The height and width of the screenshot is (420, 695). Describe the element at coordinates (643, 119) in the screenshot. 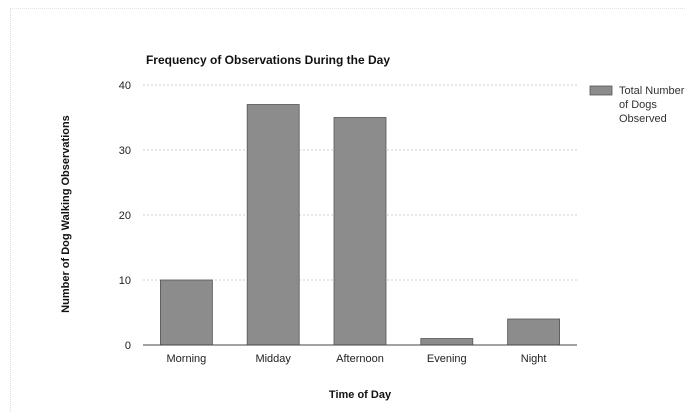

I see `legend-label: Observed` at that location.